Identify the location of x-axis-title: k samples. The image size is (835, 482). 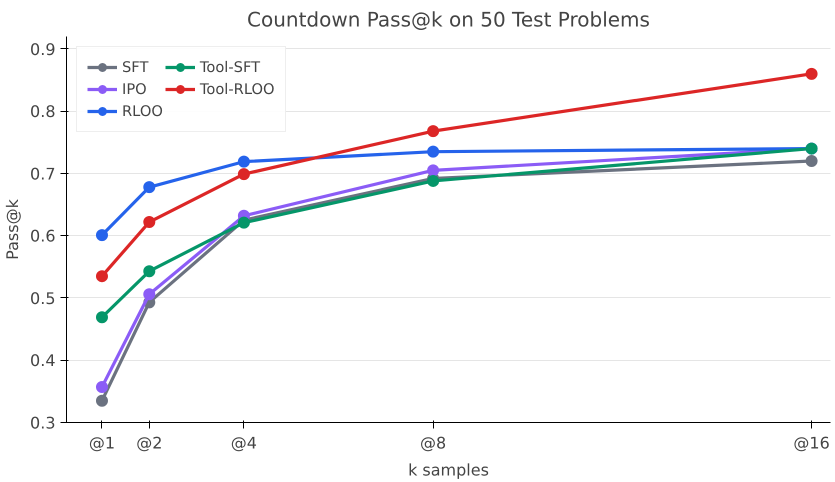
(448, 470).